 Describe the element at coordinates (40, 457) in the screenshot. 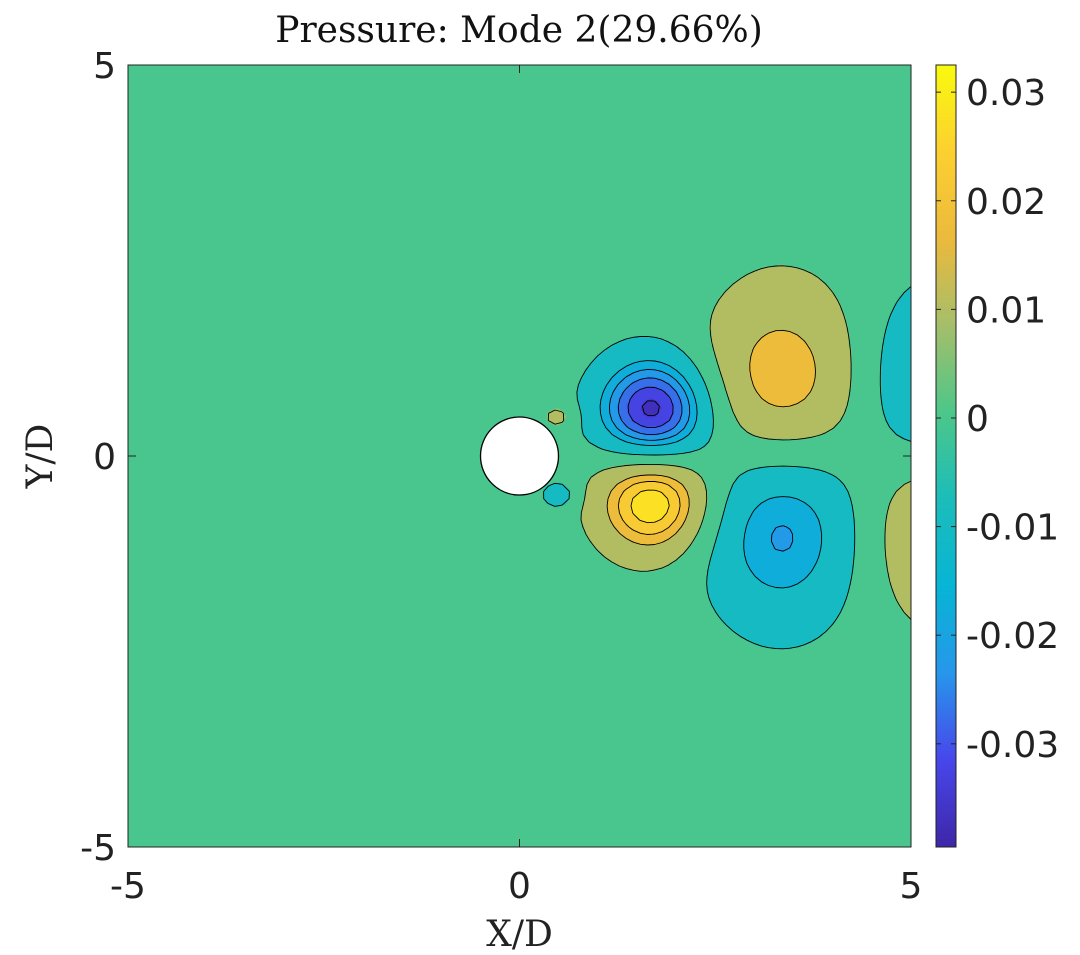

I see `y-axis-label: Y/D` at that location.